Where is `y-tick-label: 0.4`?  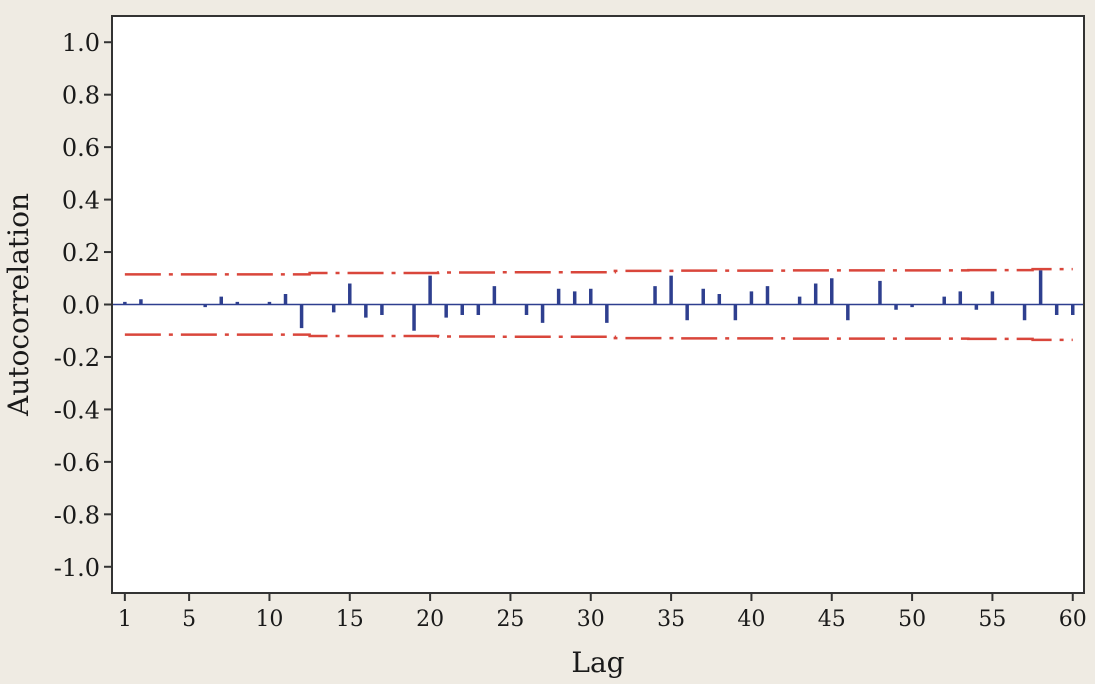
y-tick-label: 0.4 is located at coordinates (81, 201).